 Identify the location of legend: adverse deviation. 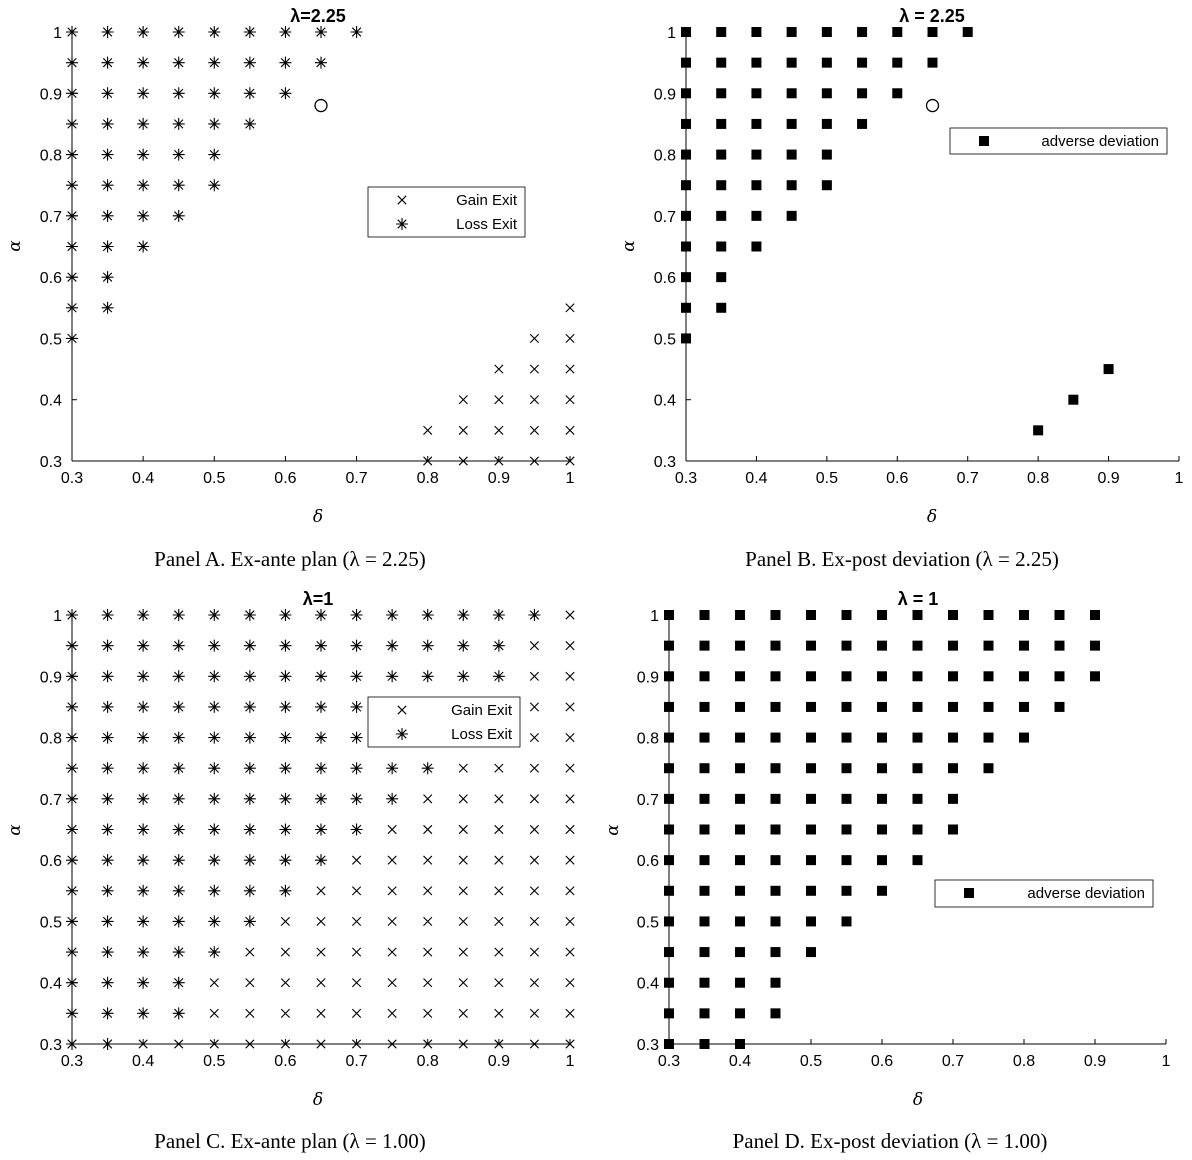
(1044, 893).